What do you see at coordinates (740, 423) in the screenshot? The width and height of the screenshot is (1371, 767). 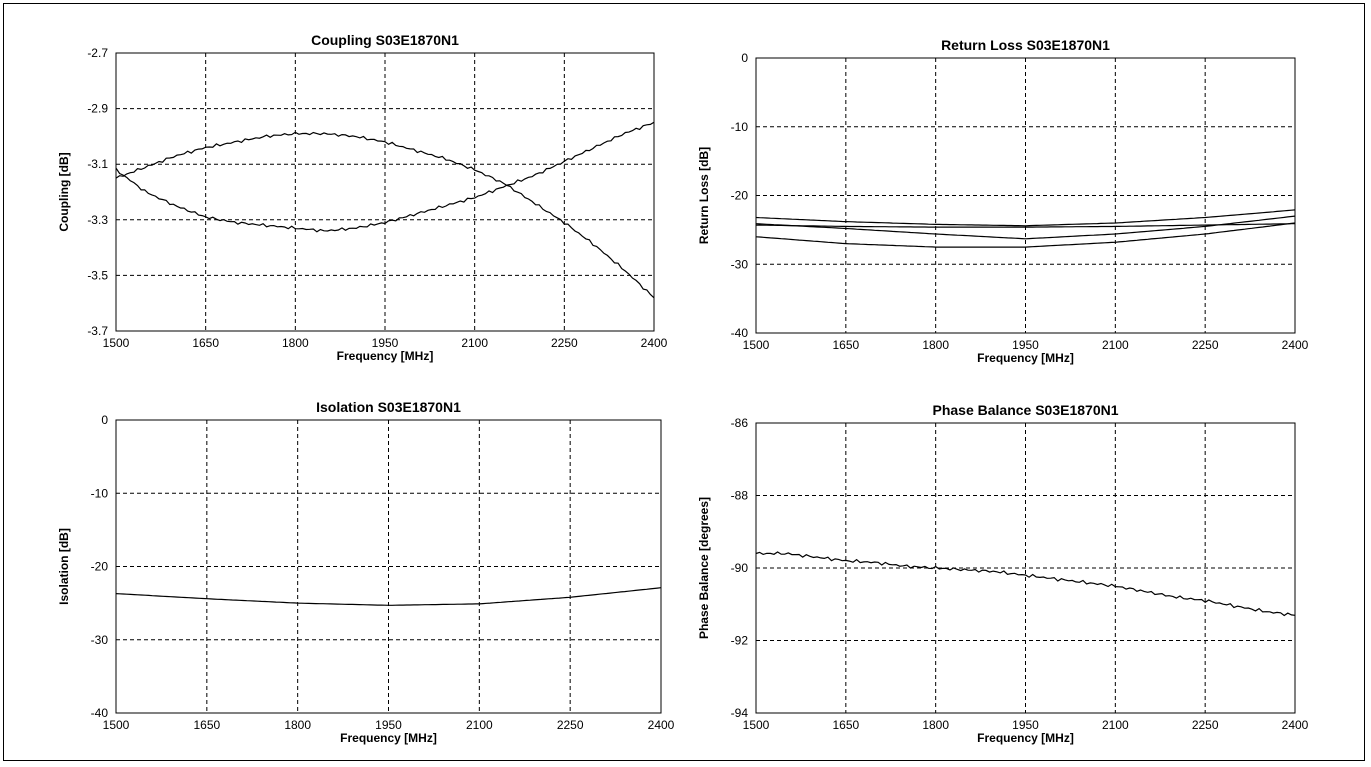 I see `y-tick-label: -86` at bounding box center [740, 423].